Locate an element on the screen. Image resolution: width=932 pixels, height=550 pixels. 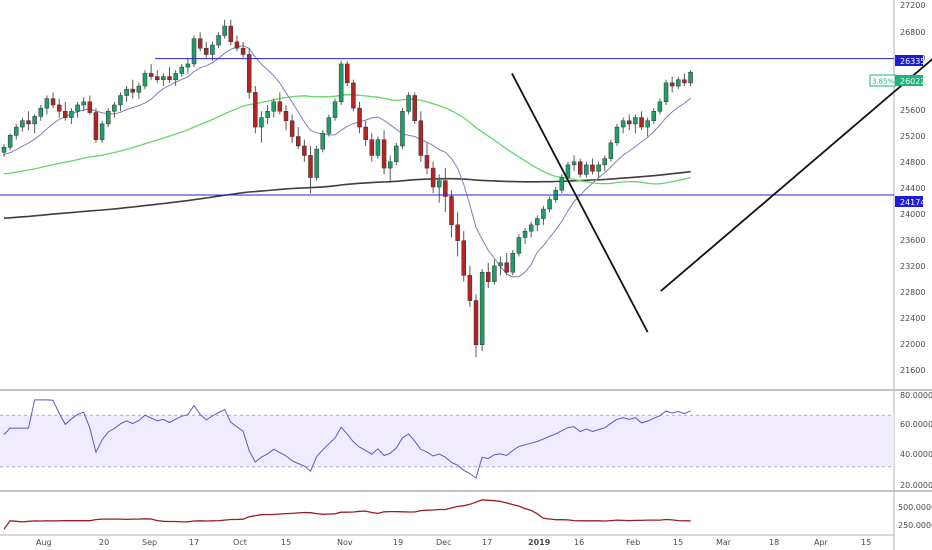
level-tag-lower-text: 24174 is located at coordinates (912, 202).